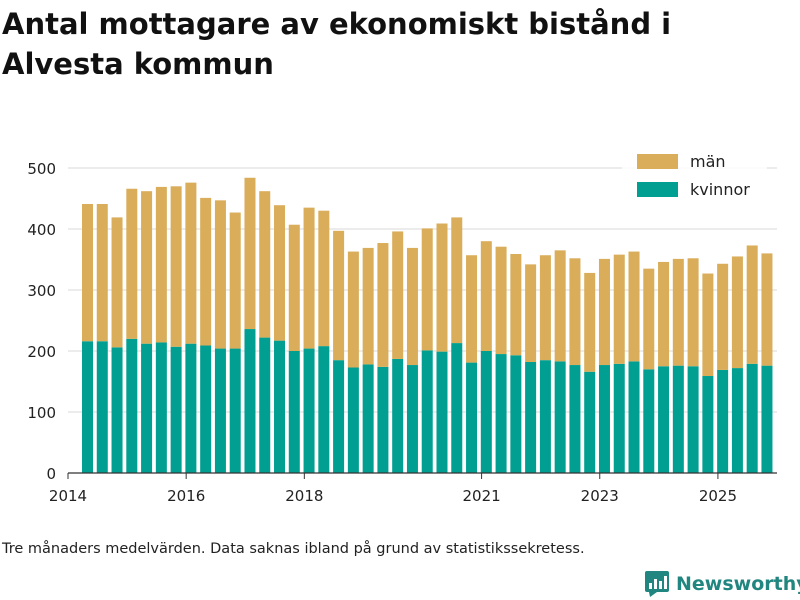 The height and width of the screenshot is (600, 800). What do you see at coordinates (41, 352) in the screenshot?
I see `y-tick-label: 200` at bounding box center [41, 352].